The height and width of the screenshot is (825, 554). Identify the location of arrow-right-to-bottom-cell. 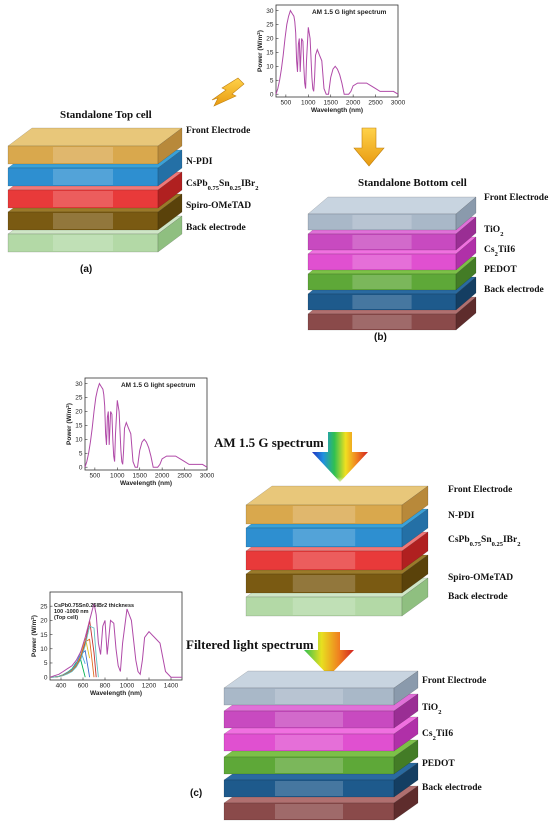
(369, 147).